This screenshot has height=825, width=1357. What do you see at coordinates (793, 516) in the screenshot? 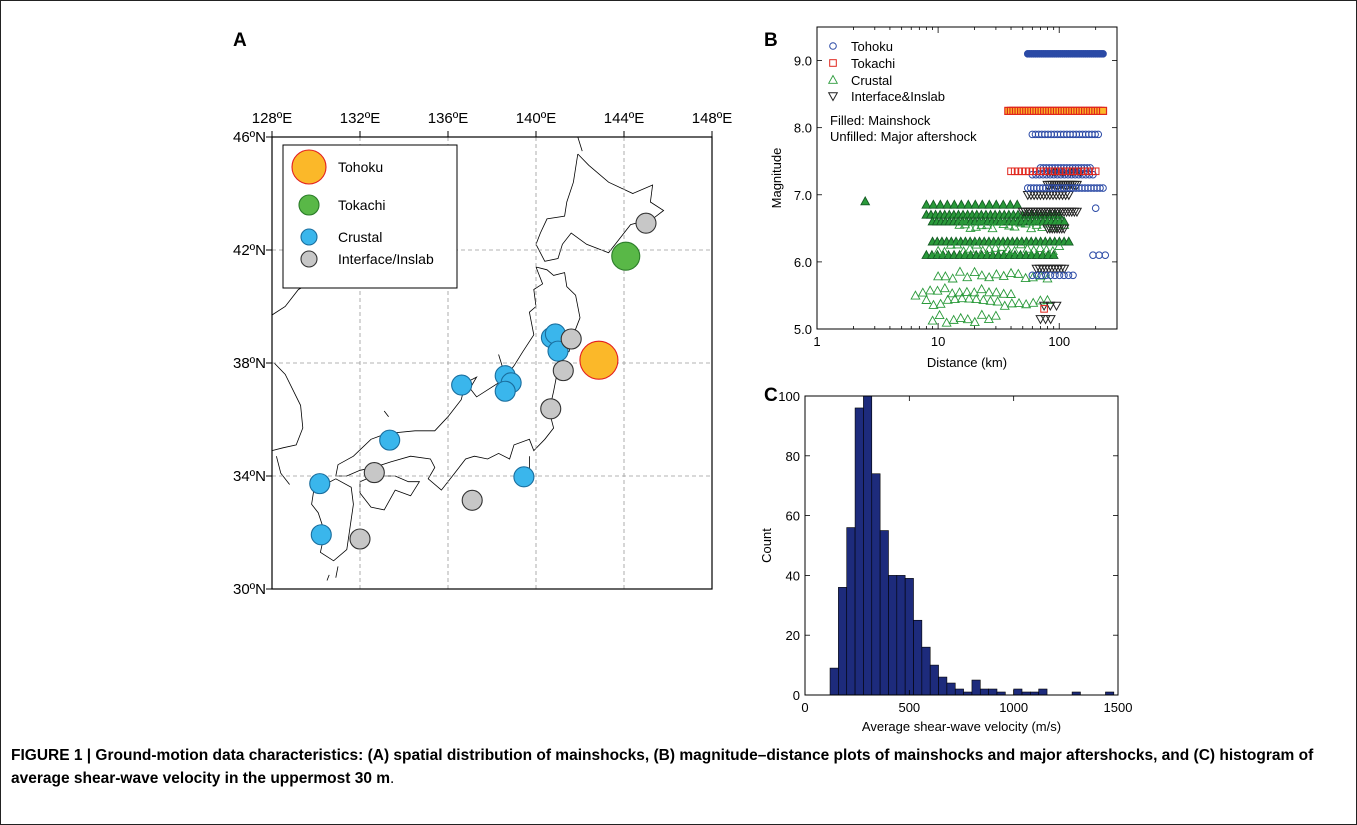
I see `c-y-tick-label: 60` at bounding box center [793, 516].